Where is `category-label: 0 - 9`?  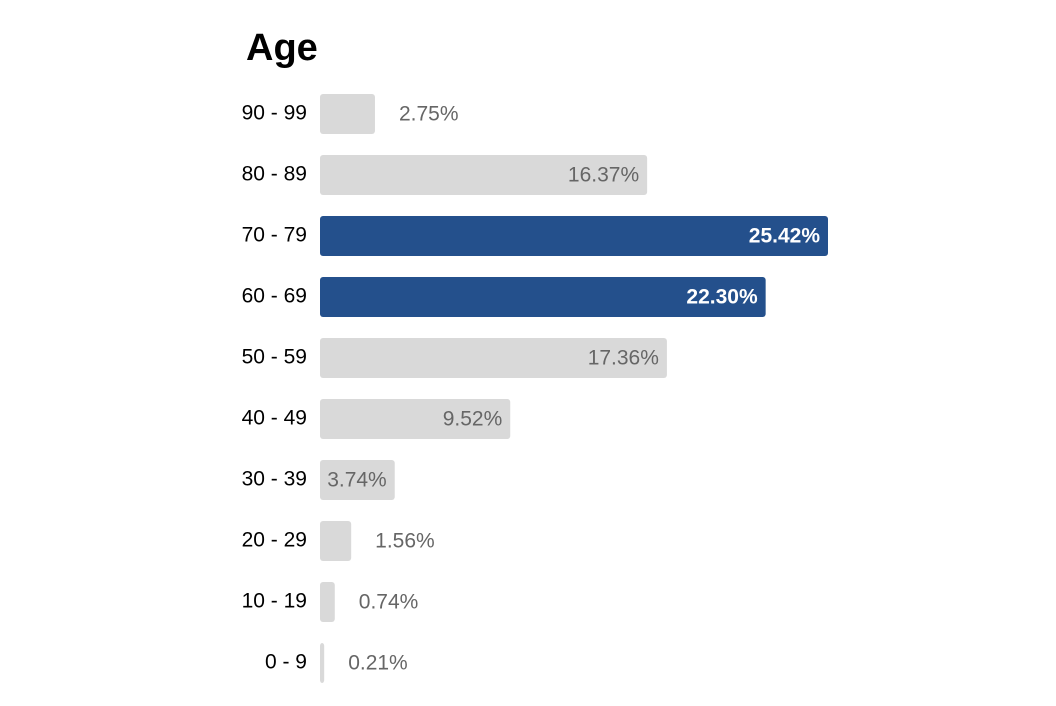
category-label: 0 - 9 is located at coordinates (286, 662).